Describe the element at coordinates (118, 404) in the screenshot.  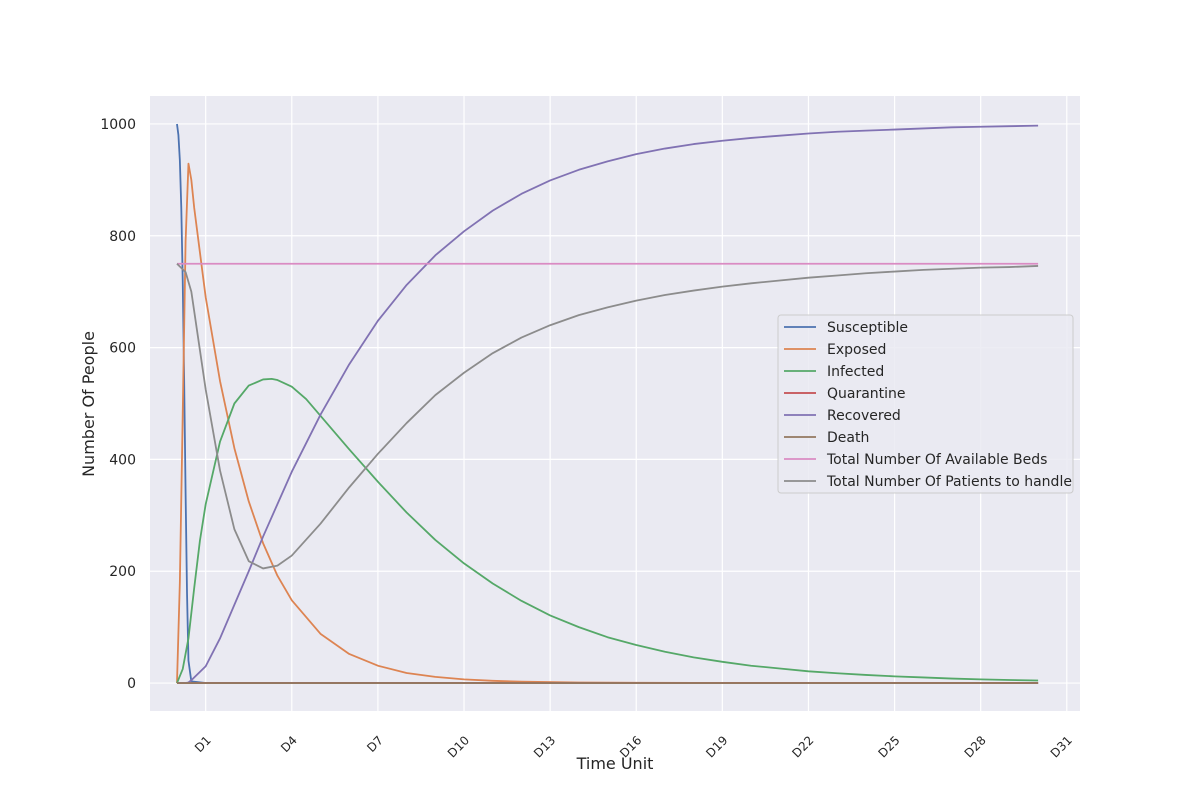
I see `y-axis-ticks: 0 200 400 600 800 1000` at that location.